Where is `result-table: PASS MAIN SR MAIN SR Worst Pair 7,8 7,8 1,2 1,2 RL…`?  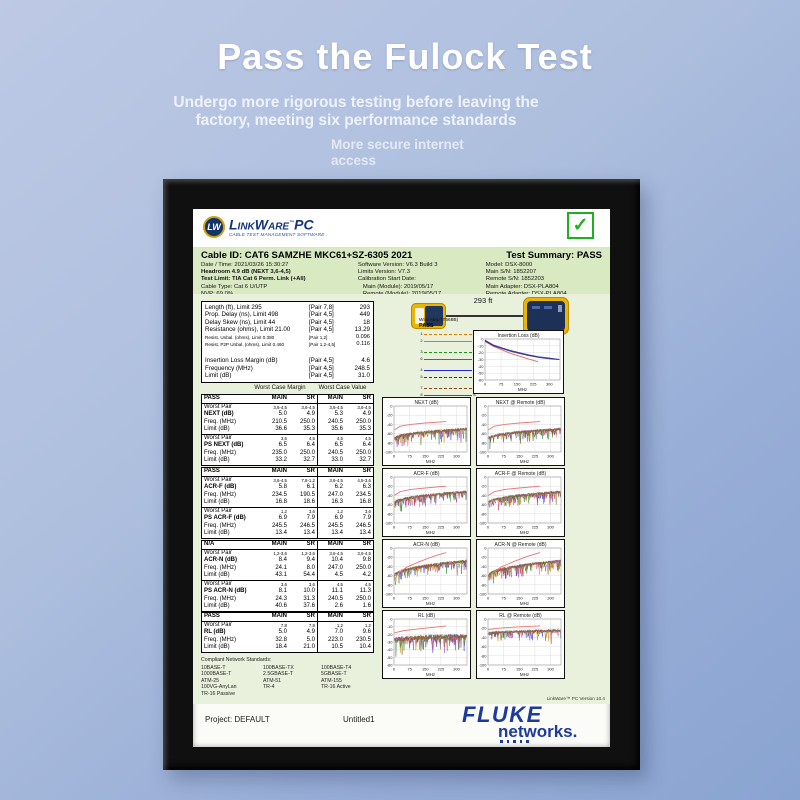
result-table: PASS MAIN SR MAIN SR Worst Pair 7,8 7,8 1,2 1,2 RL… is located at coordinates (287, 632).